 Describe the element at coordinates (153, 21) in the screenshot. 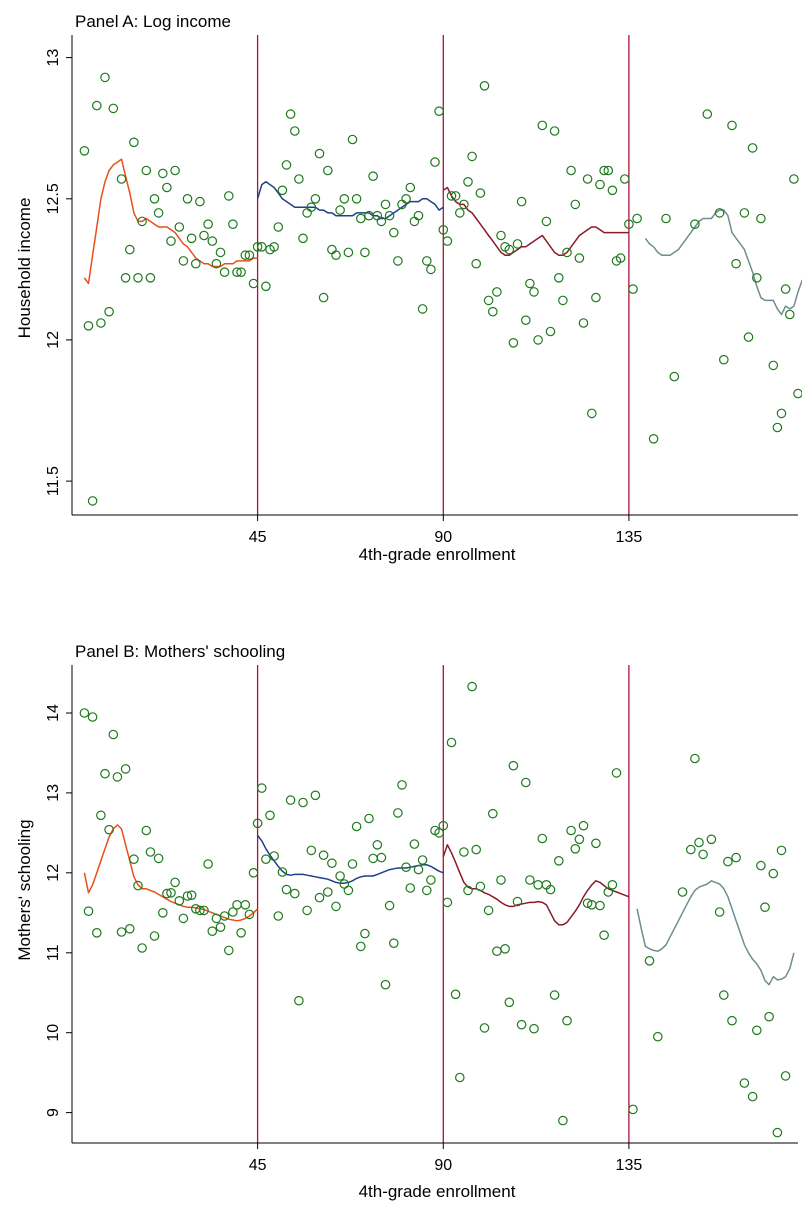

I see `panel-a-title: Panel A: Log income` at that location.